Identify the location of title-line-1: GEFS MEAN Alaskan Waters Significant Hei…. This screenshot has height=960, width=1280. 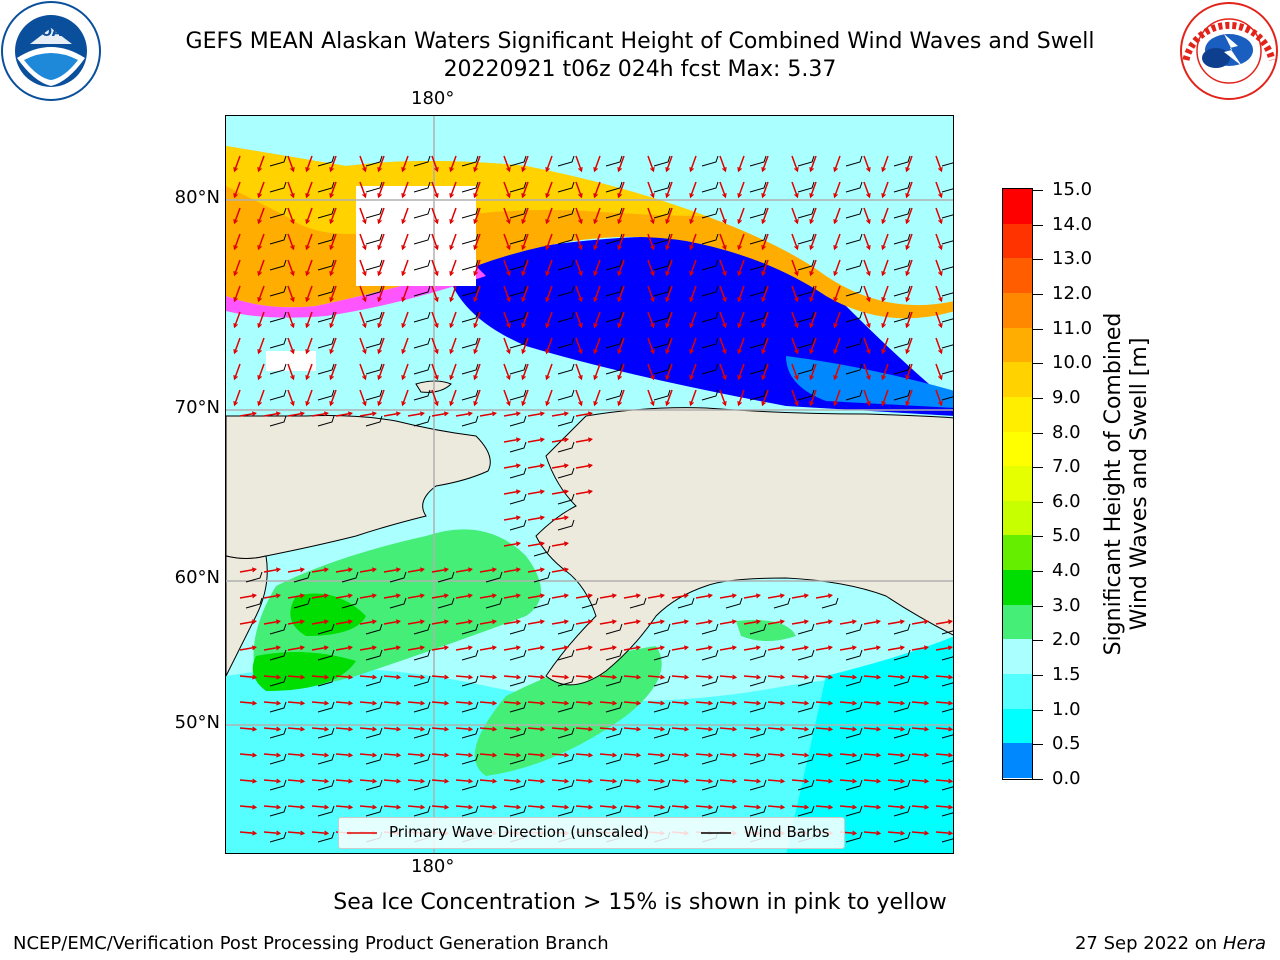
(640, 41).